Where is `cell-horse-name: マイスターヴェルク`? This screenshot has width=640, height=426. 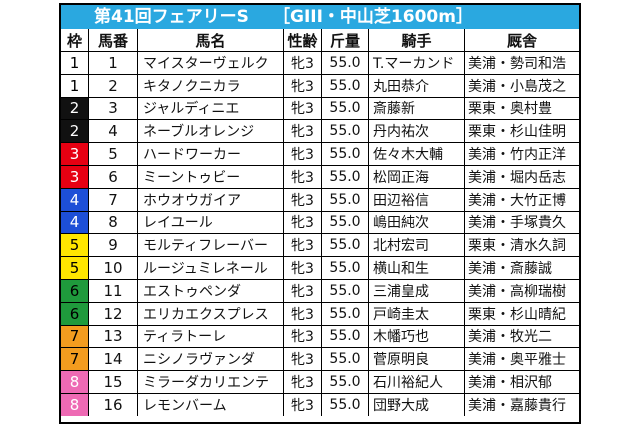 cell-horse-name: マイスターヴェルク is located at coordinates (210, 63).